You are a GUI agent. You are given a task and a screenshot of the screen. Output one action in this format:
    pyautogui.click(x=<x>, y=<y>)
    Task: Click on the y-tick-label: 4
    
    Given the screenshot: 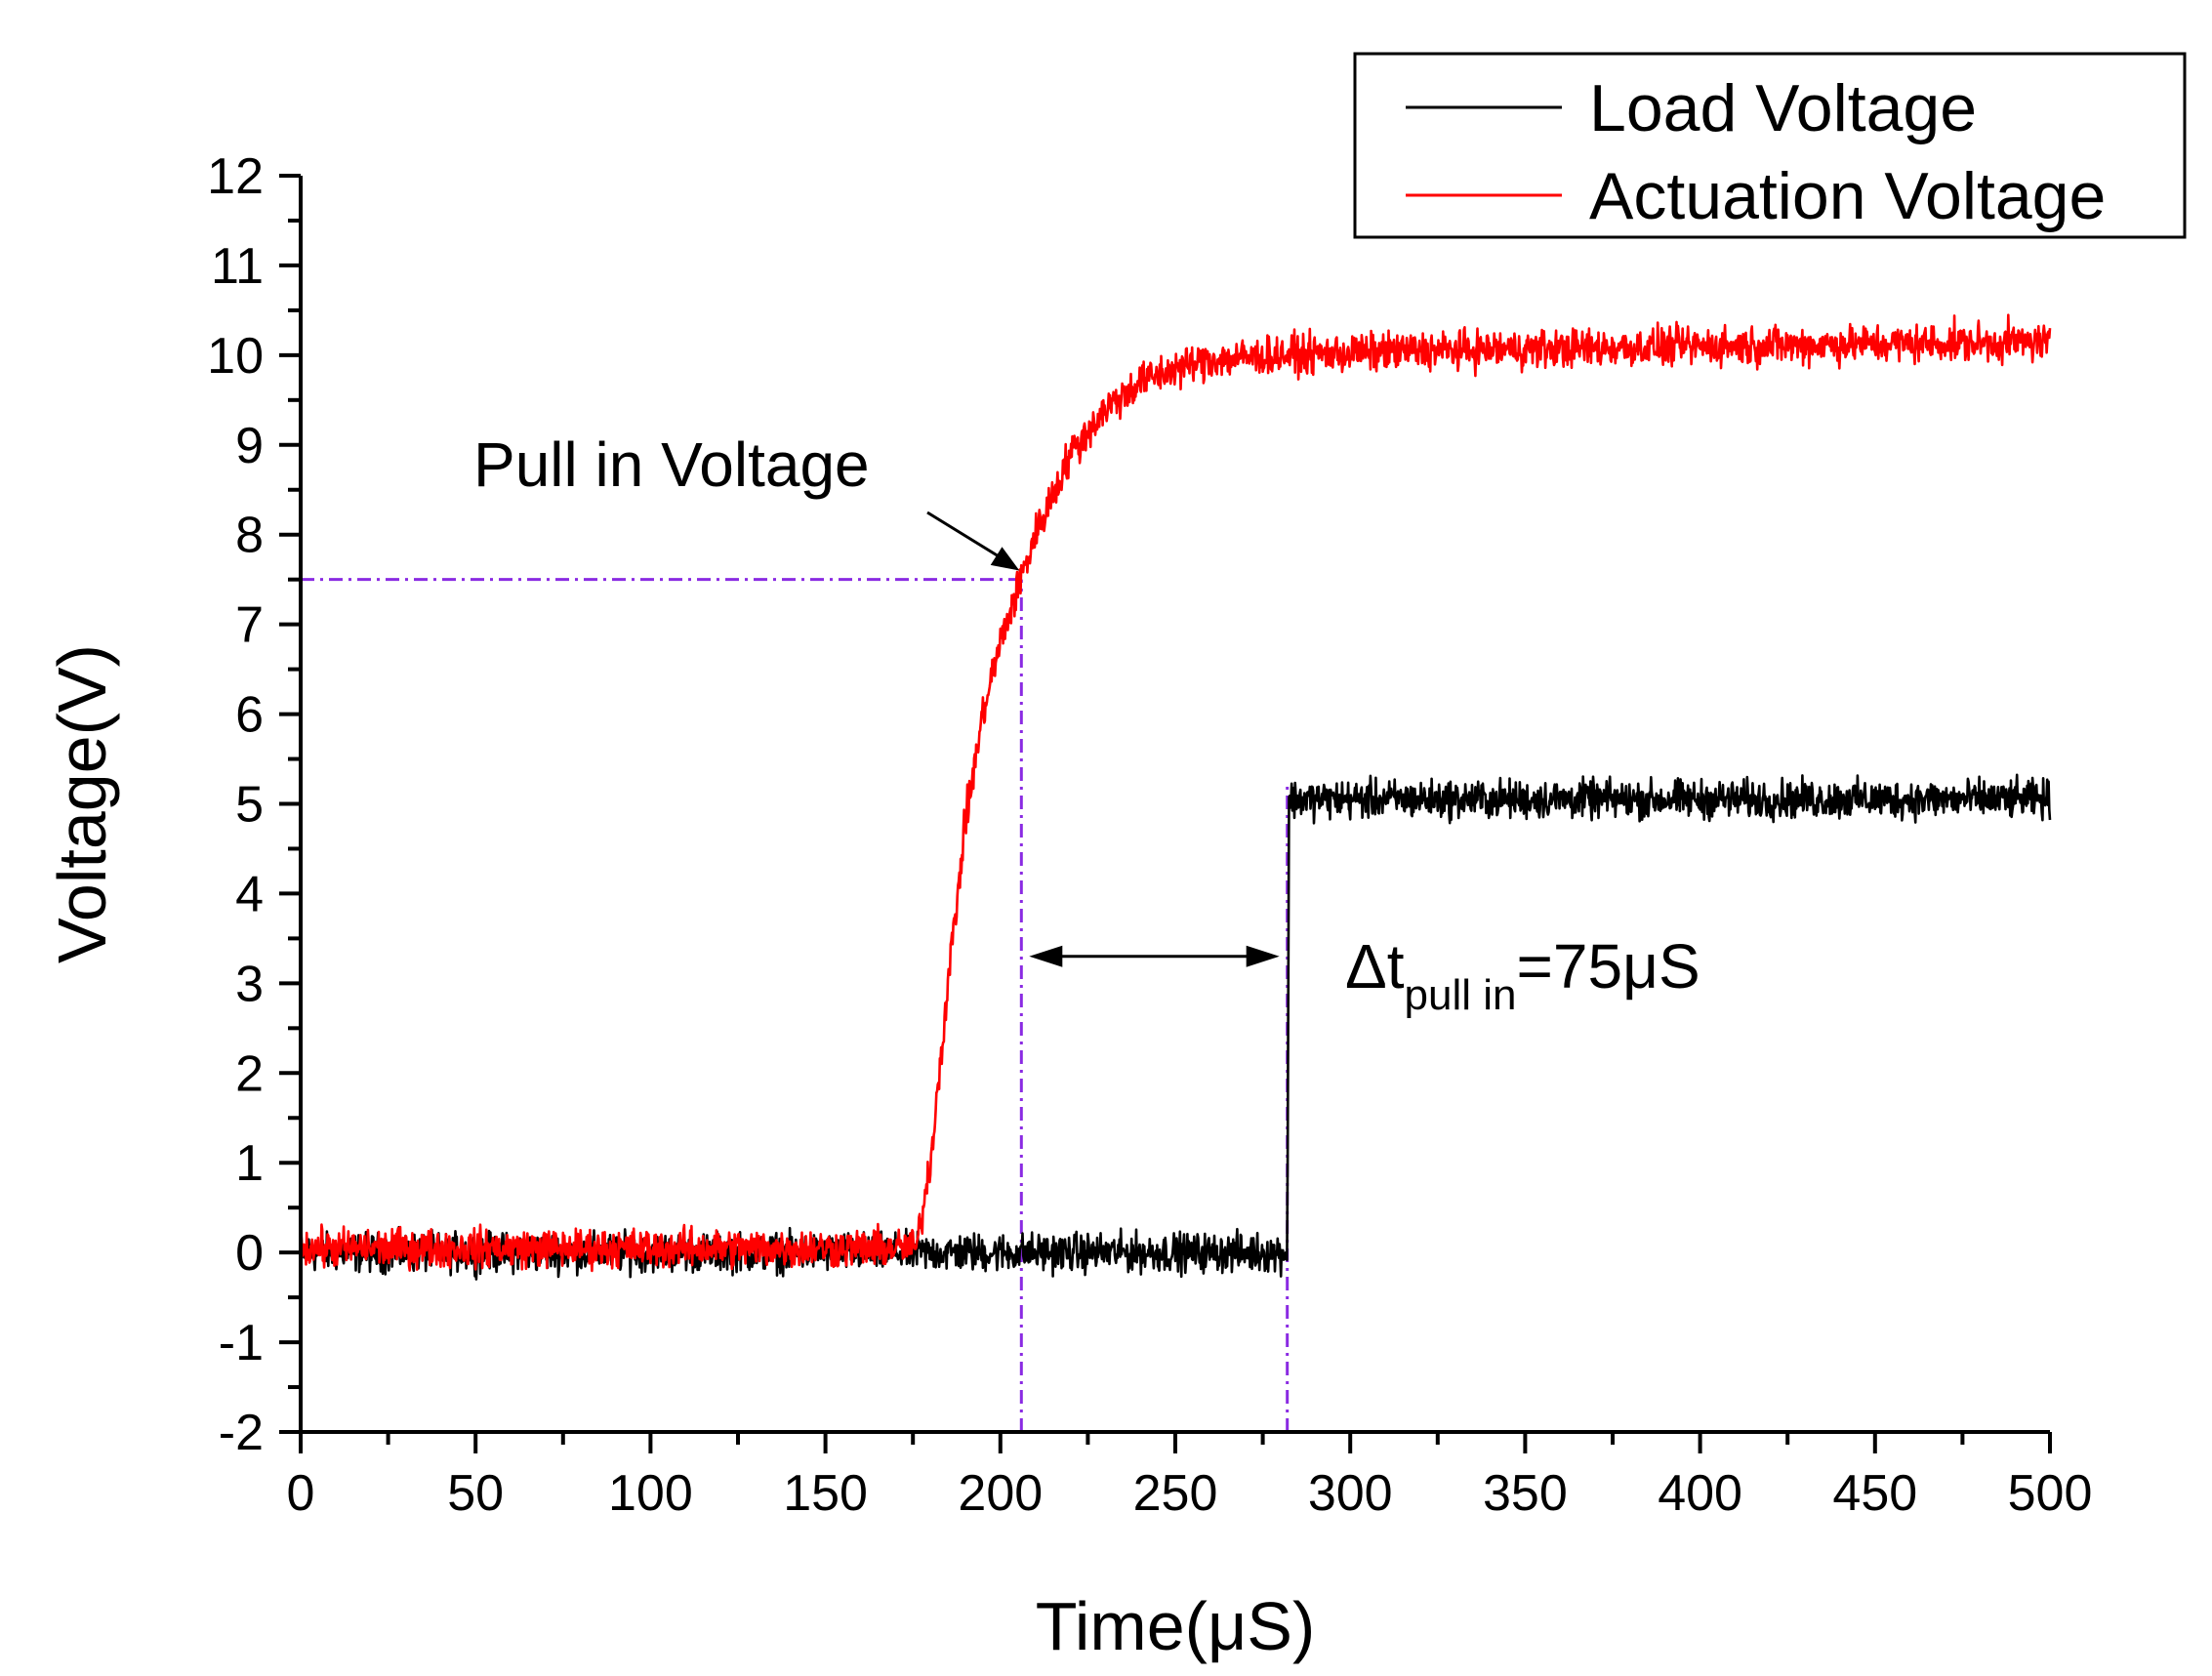 What is the action you would take?
    pyautogui.click(x=249, y=894)
    